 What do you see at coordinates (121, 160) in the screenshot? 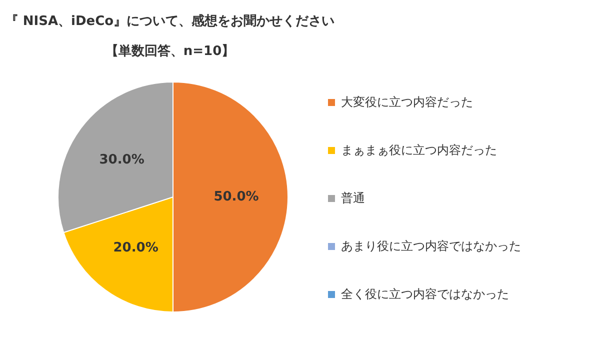
I see `data-label: 30.0%` at bounding box center [121, 160].